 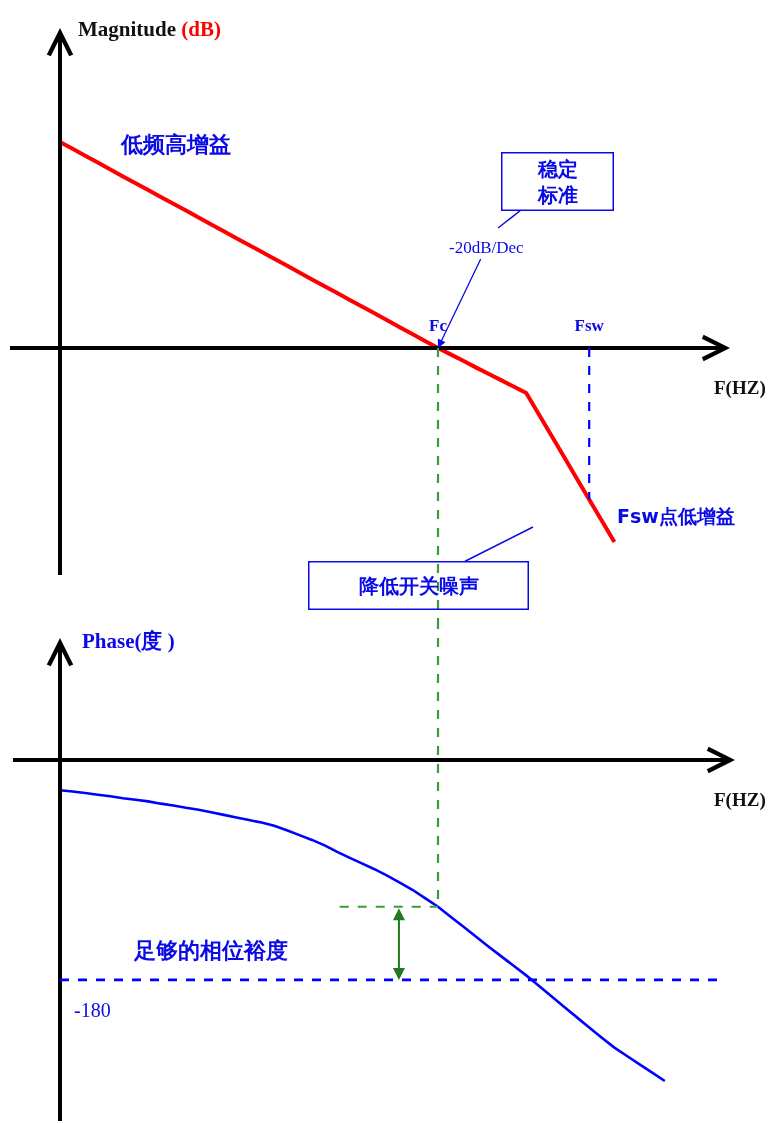 I want to click on y-axis-title: Phase(度 ), so click(x=128, y=641).